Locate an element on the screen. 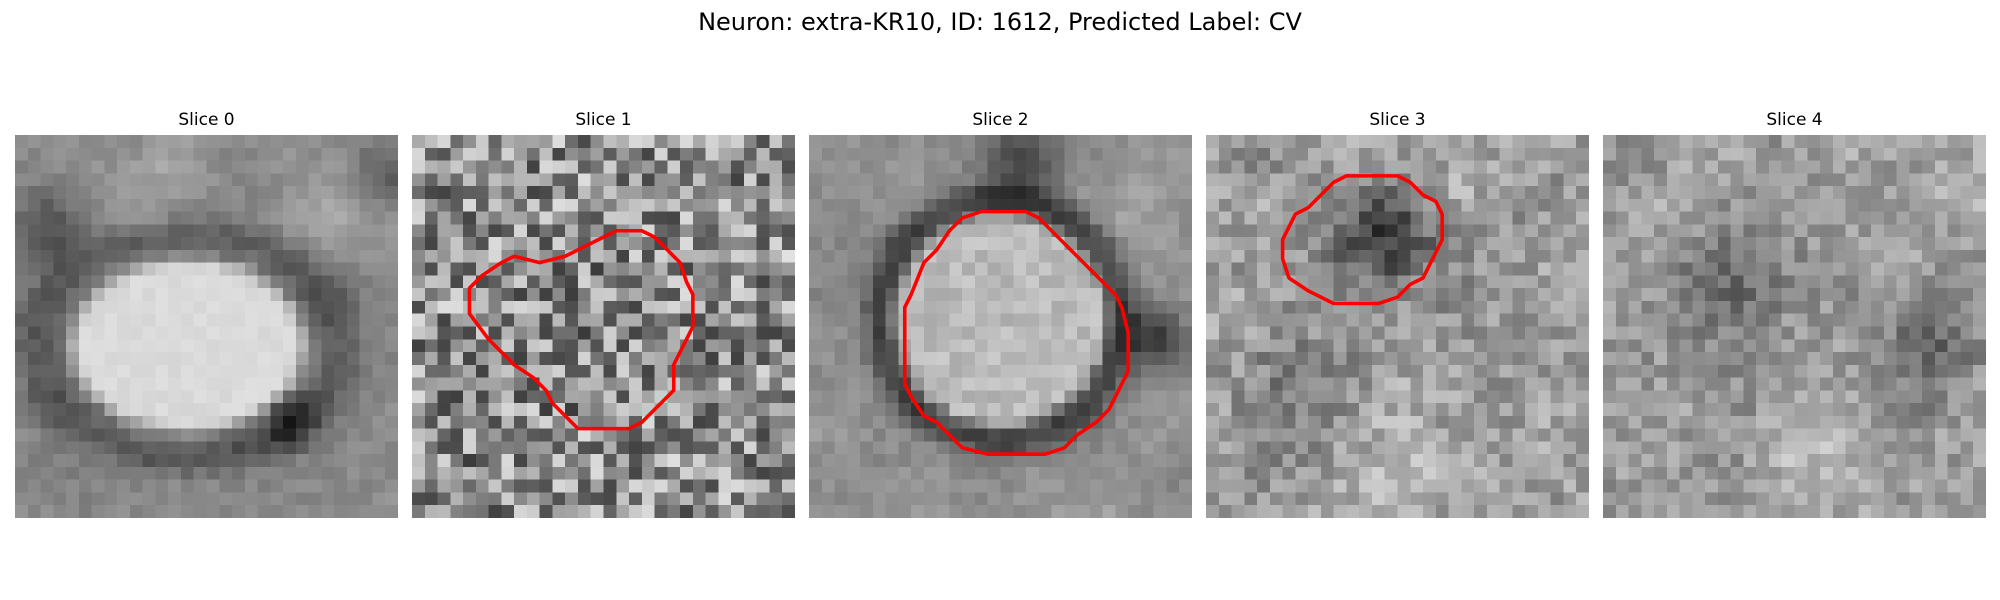 This screenshot has width=2000, height=600. slice-panel-3: Slice 3 is located at coordinates (1397, 314).